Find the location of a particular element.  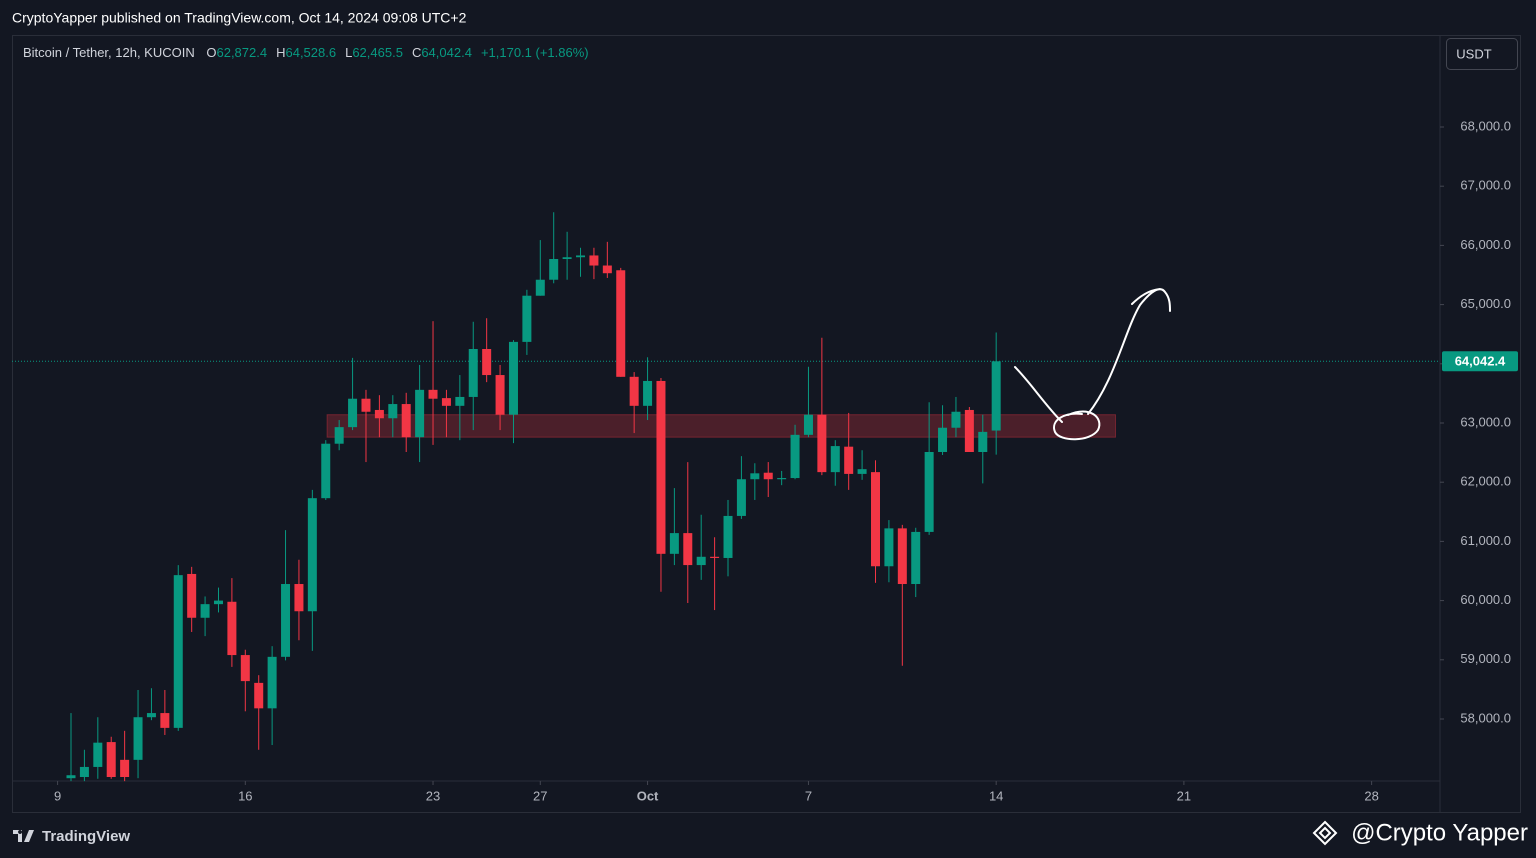

y-tick-label: 68,000.0 is located at coordinates (1485, 125).